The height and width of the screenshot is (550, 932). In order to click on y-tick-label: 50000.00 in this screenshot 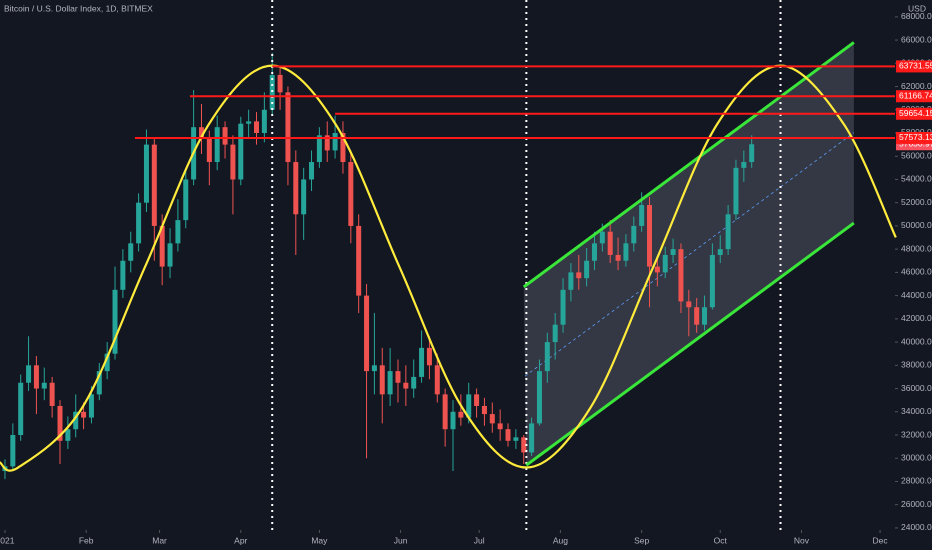, I will do `click(916, 225)`.